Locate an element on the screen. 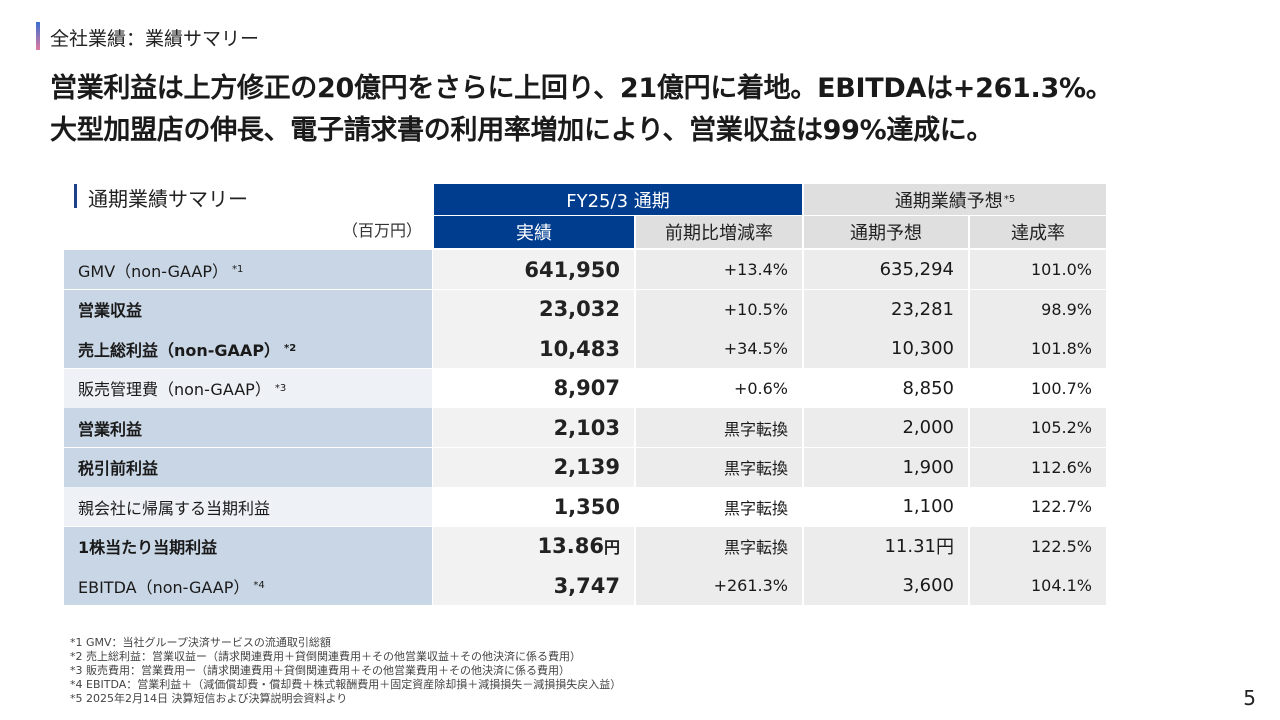 This screenshot has width=1280, height=720. row-label-cell: 1株当たり当期利益 is located at coordinates (248, 546).